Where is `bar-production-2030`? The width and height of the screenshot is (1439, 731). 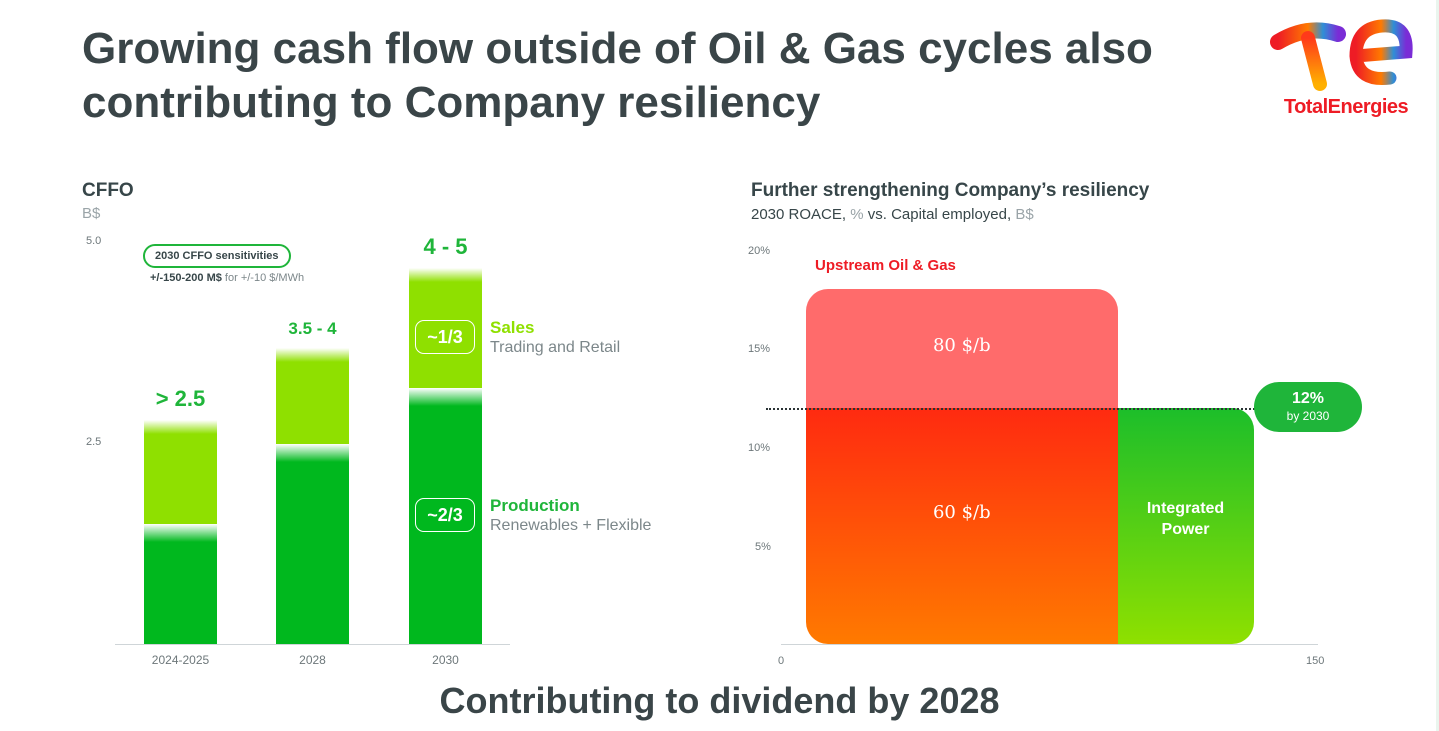
bar-production-2030 is located at coordinates (445, 516).